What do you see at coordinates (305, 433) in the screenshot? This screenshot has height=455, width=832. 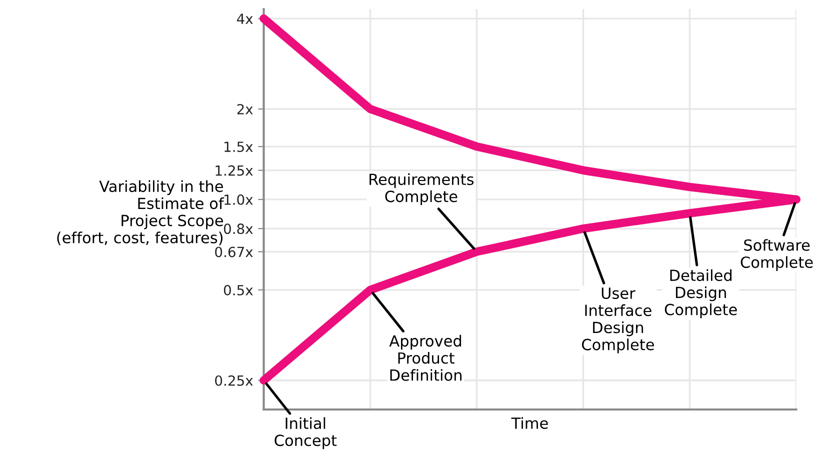 I see `text: Initial Concept` at bounding box center [305, 433].